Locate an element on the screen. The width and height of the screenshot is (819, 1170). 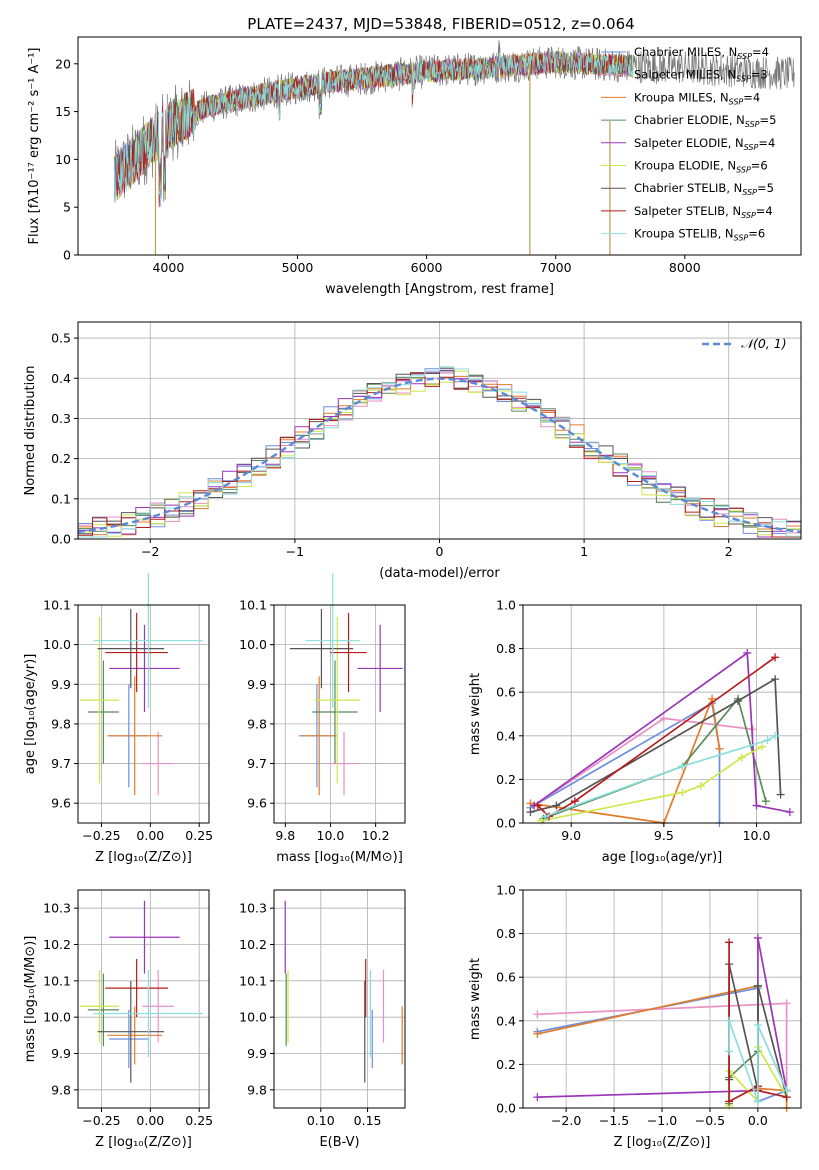
legend-label: Kroupa STELIB, NSSP=6 is located at coordinates (699, 235).